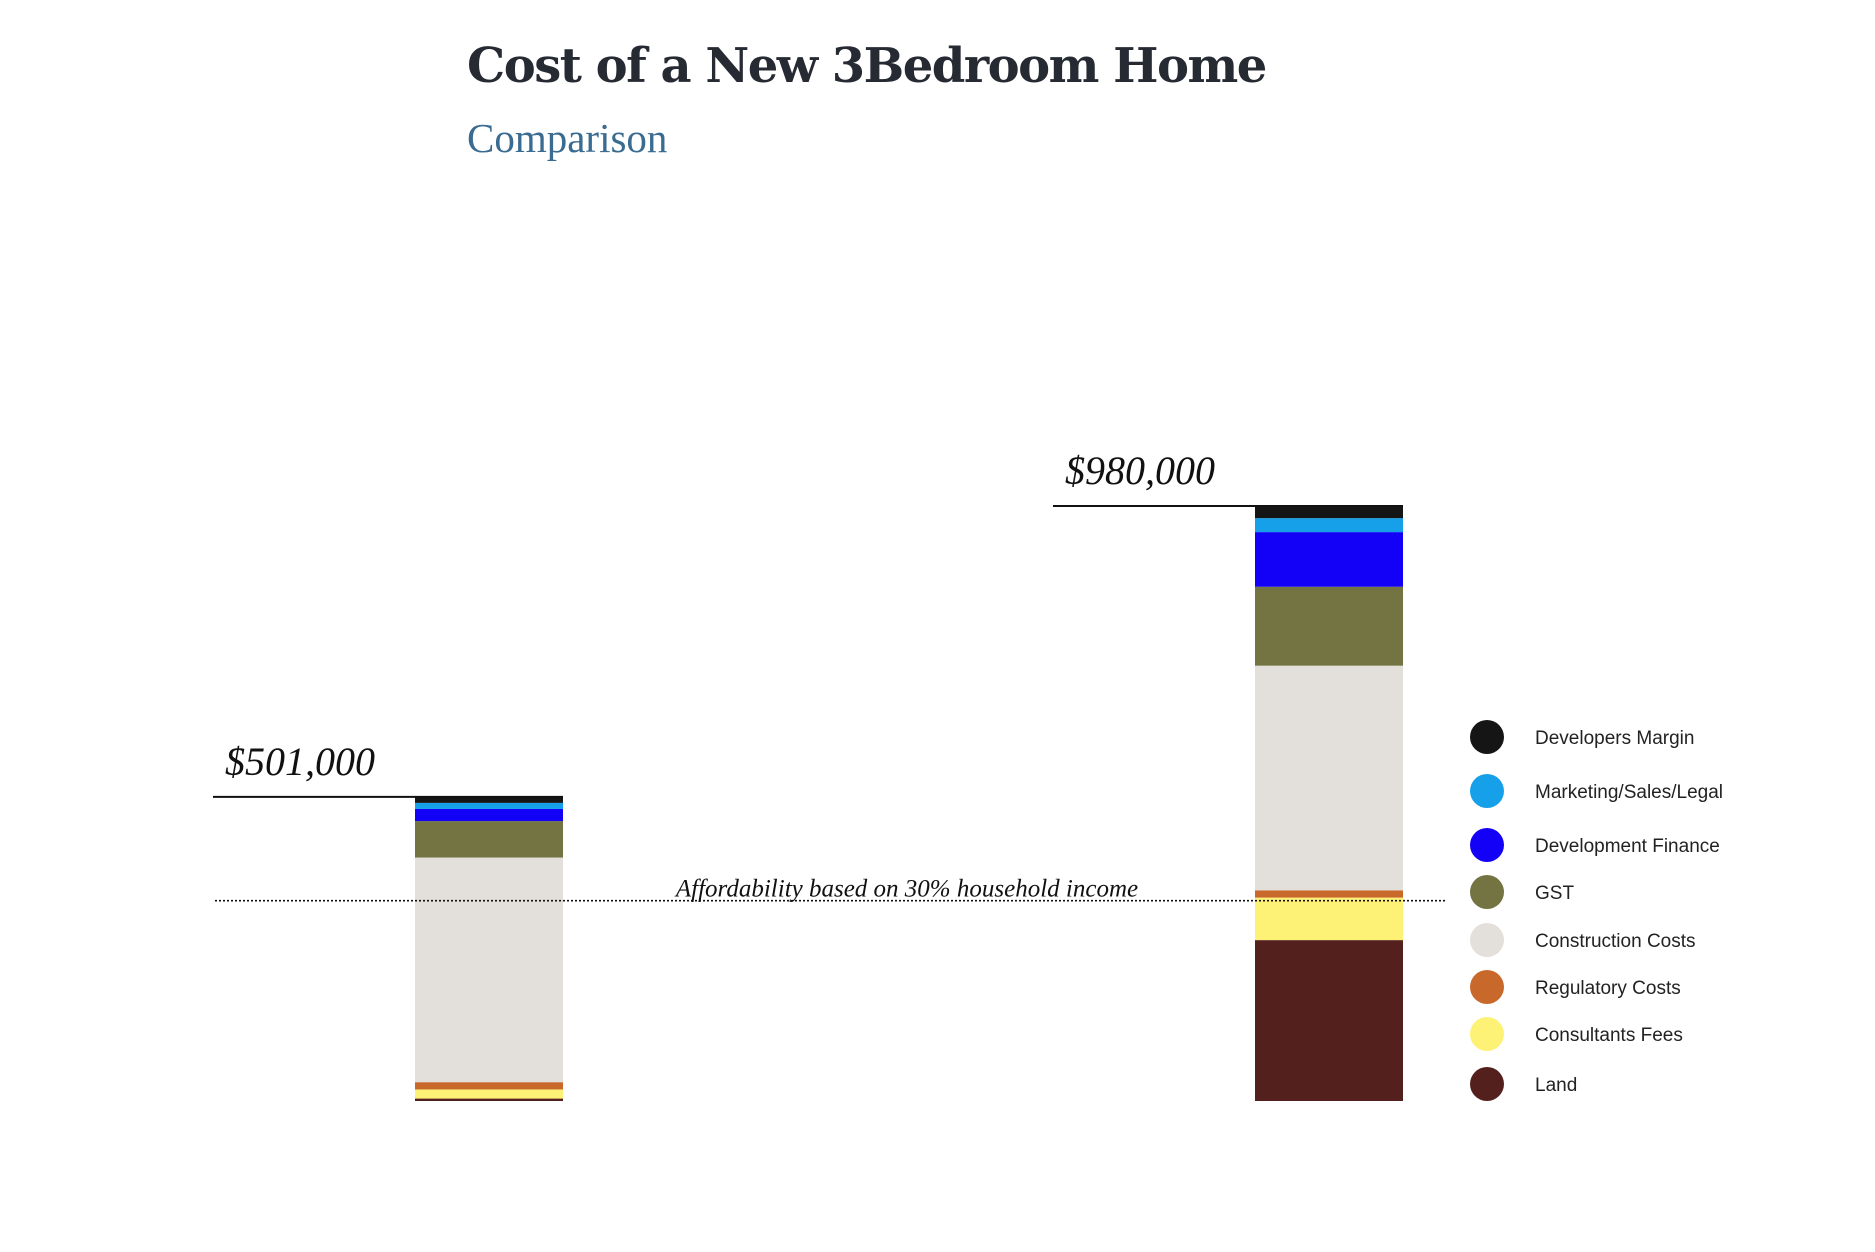  I want to click on legend-label: Consultants Fees, so click(1609, 1035).